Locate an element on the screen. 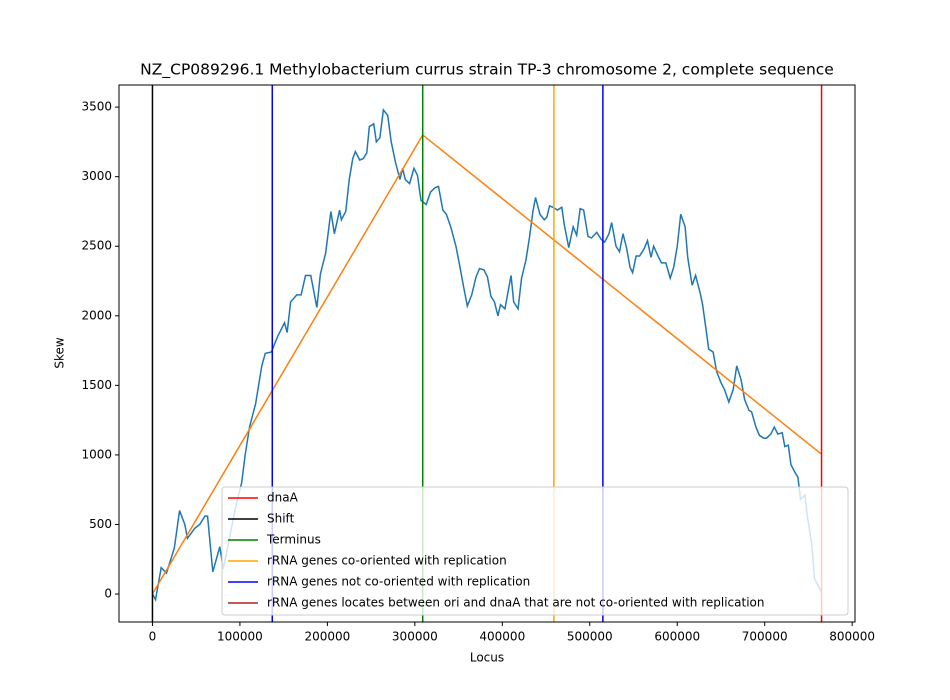 The image size is (950, 700). y-tick-label: 1500 is located at coordinates (96, 385).